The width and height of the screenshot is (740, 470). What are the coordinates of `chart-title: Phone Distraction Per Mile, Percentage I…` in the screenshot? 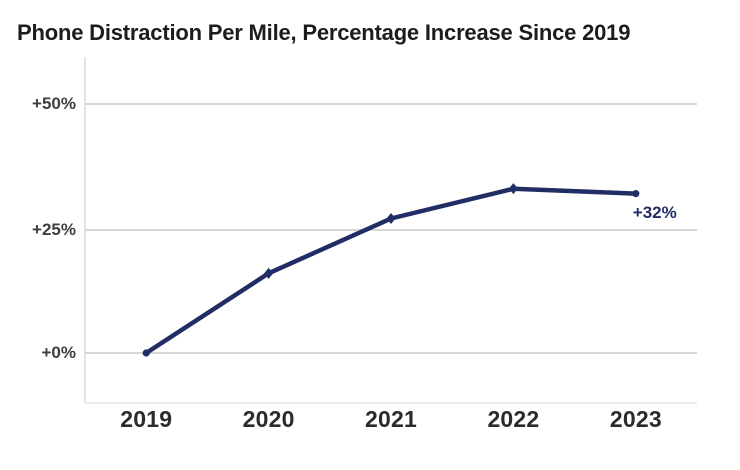 It's located at (324, 32).